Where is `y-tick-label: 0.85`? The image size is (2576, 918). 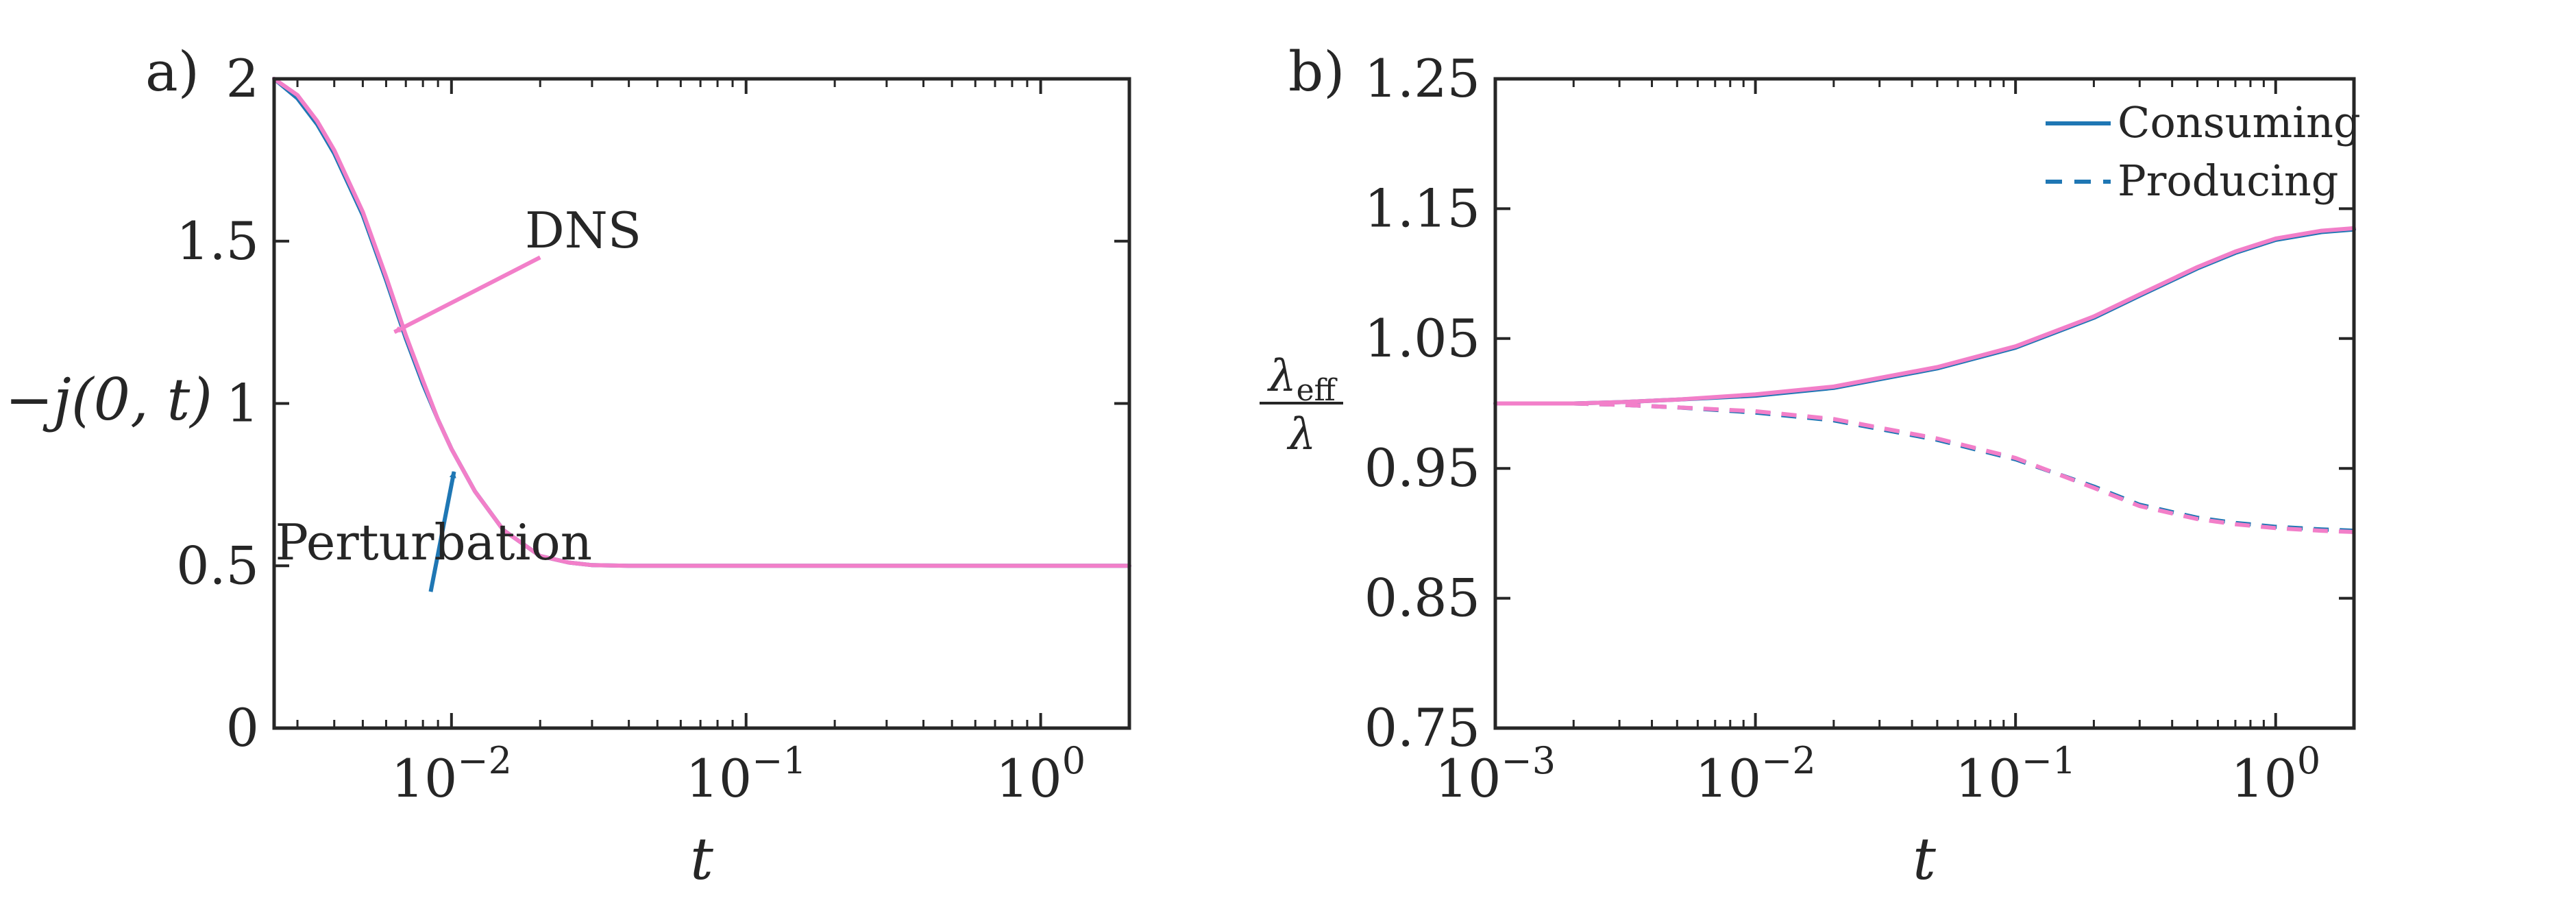
y-tick-label: 0.85 is located at coordinates (1422, 599).